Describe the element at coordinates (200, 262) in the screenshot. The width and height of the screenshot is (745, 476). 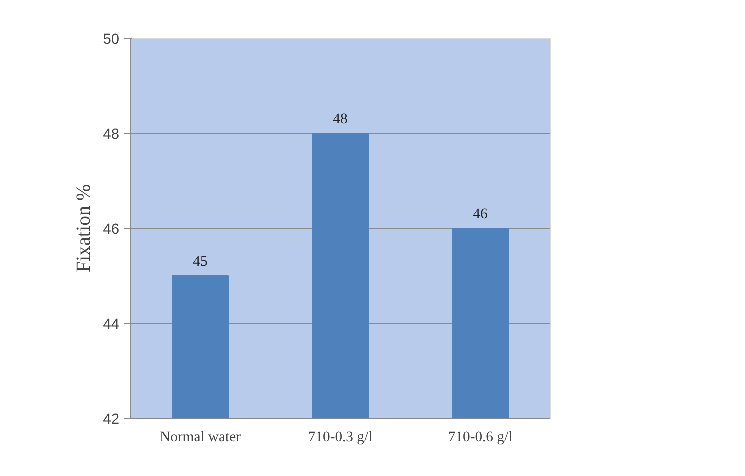
I see `data-label: 45` at that location.